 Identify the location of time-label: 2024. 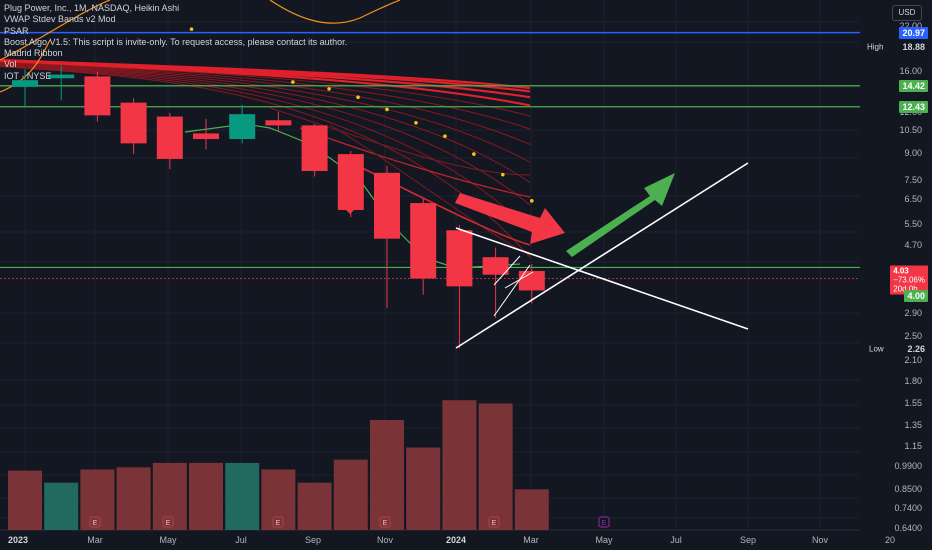
(456, 540).